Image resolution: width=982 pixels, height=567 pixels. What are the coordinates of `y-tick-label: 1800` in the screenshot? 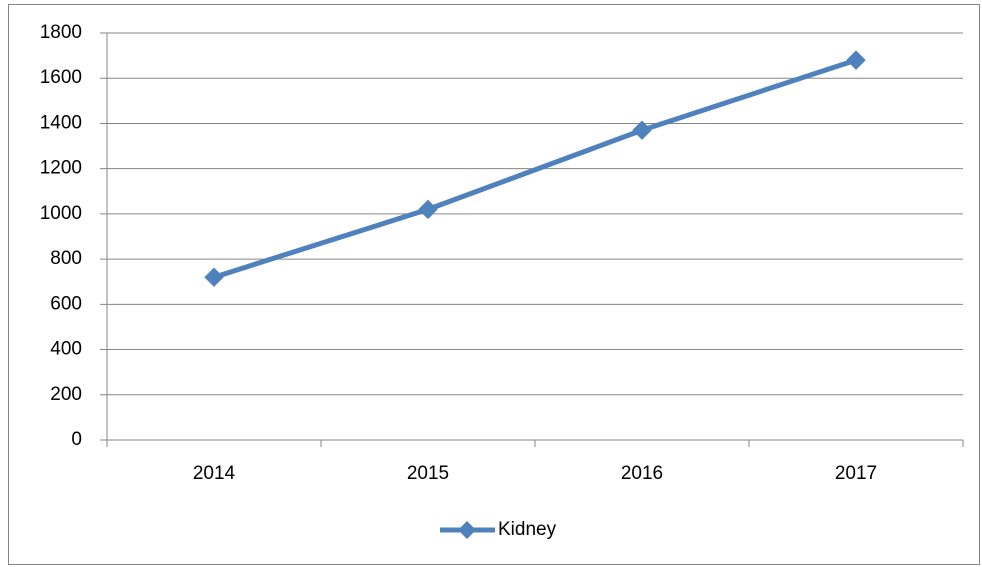 It's located at (61, 32).